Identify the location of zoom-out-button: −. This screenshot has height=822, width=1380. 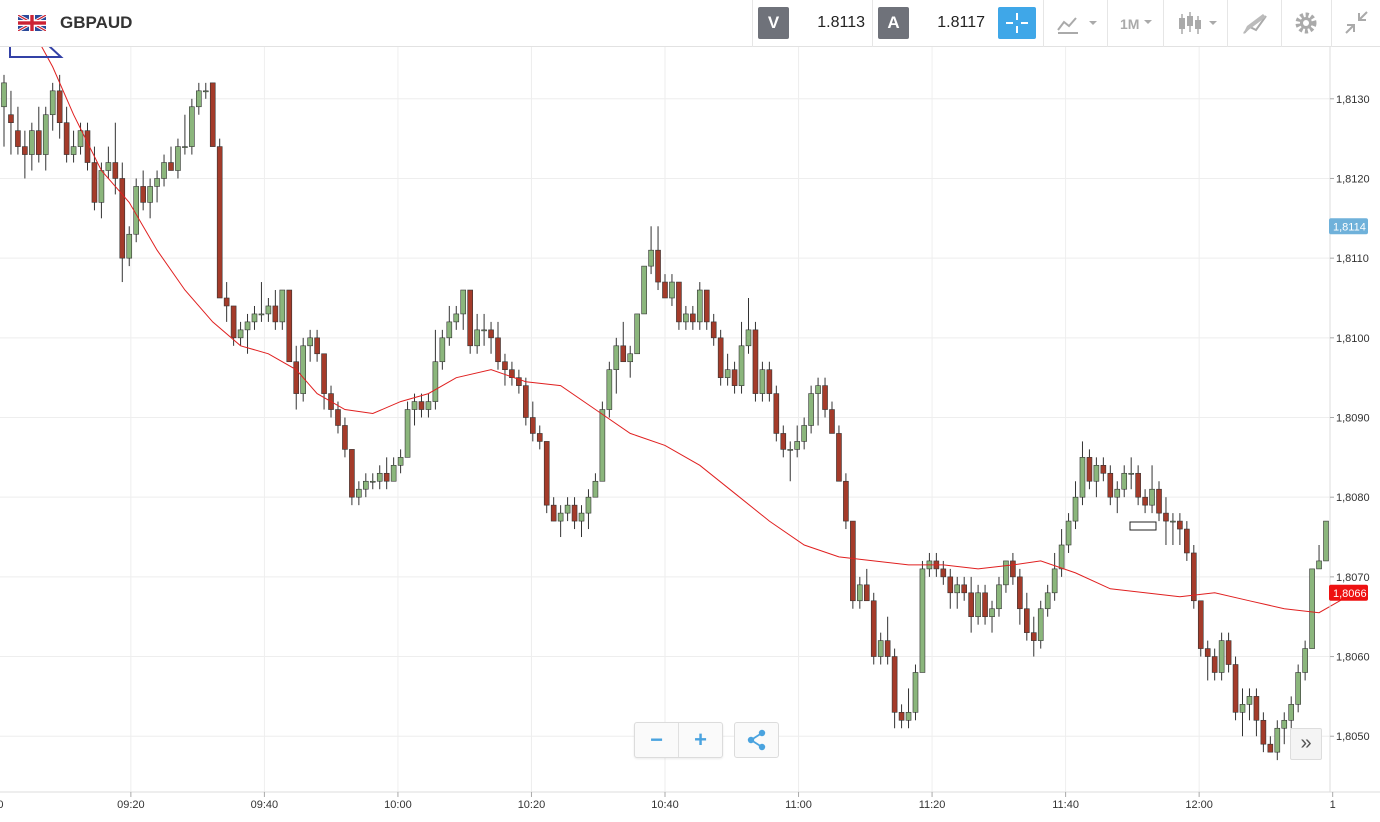
(657, 740).